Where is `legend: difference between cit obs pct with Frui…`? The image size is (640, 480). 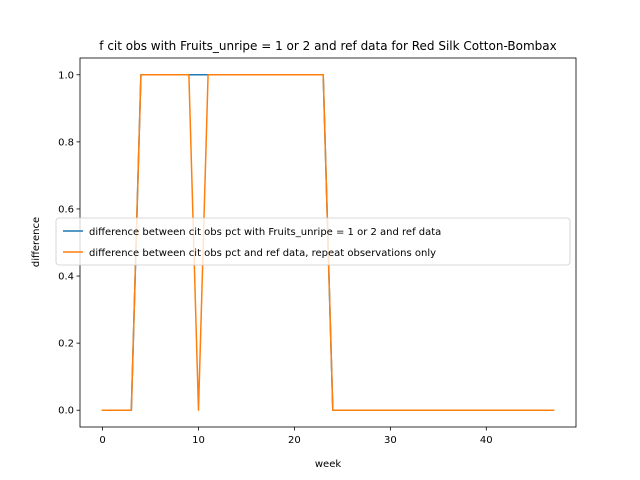 legend: difference between cit obs pct with Frui… is located at coordinates (313, 241).